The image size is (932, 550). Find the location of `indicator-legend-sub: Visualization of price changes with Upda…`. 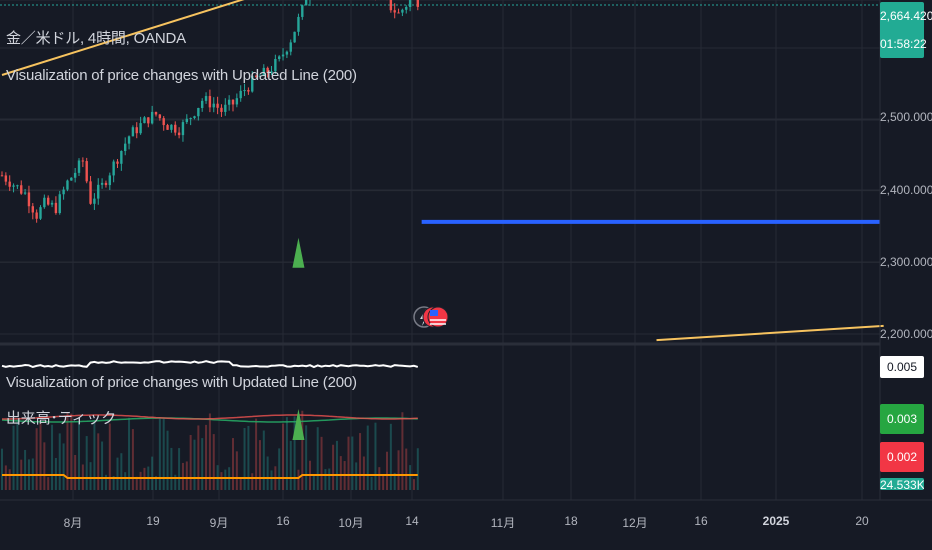

indicator-legend-sub: Visualization of price changes with Upda… is located at coordinates (181, 382).